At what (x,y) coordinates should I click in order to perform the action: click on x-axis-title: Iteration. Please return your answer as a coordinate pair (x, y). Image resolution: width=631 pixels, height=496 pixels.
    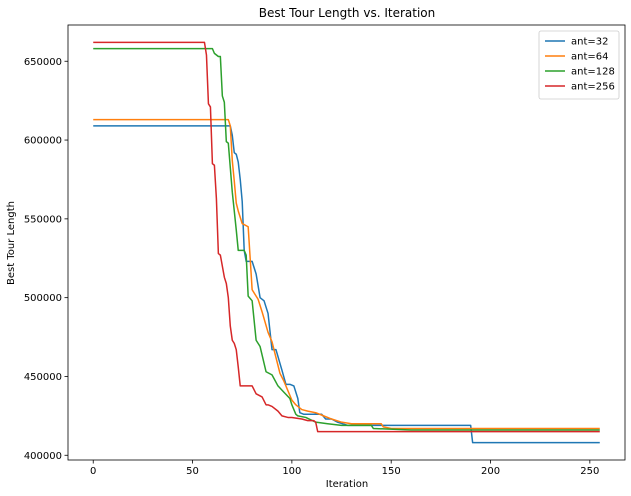
    Looking at the image, I should click on (347, 484).